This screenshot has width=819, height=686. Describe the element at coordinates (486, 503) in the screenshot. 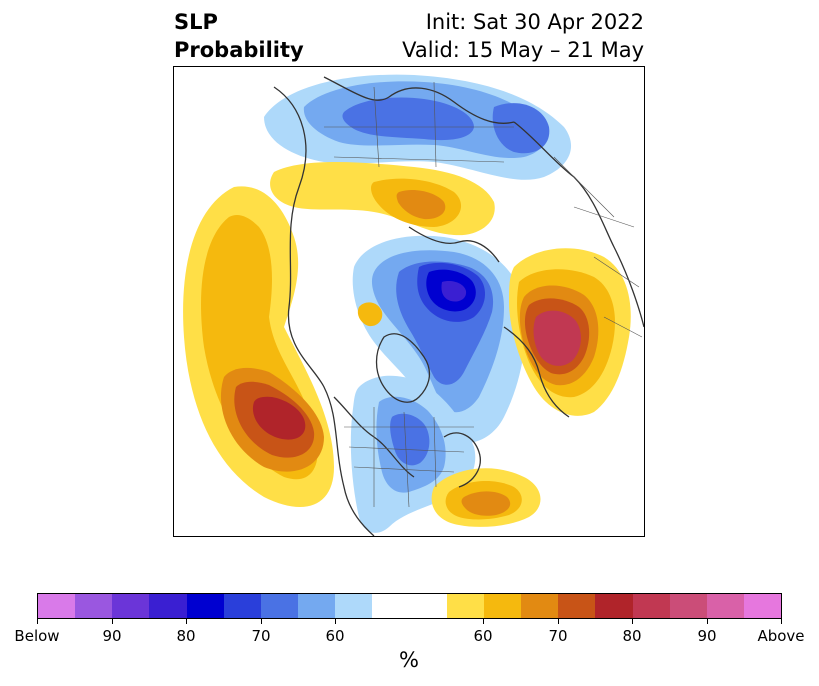

I see `above-normal-region-atlantic-core2` at that location.